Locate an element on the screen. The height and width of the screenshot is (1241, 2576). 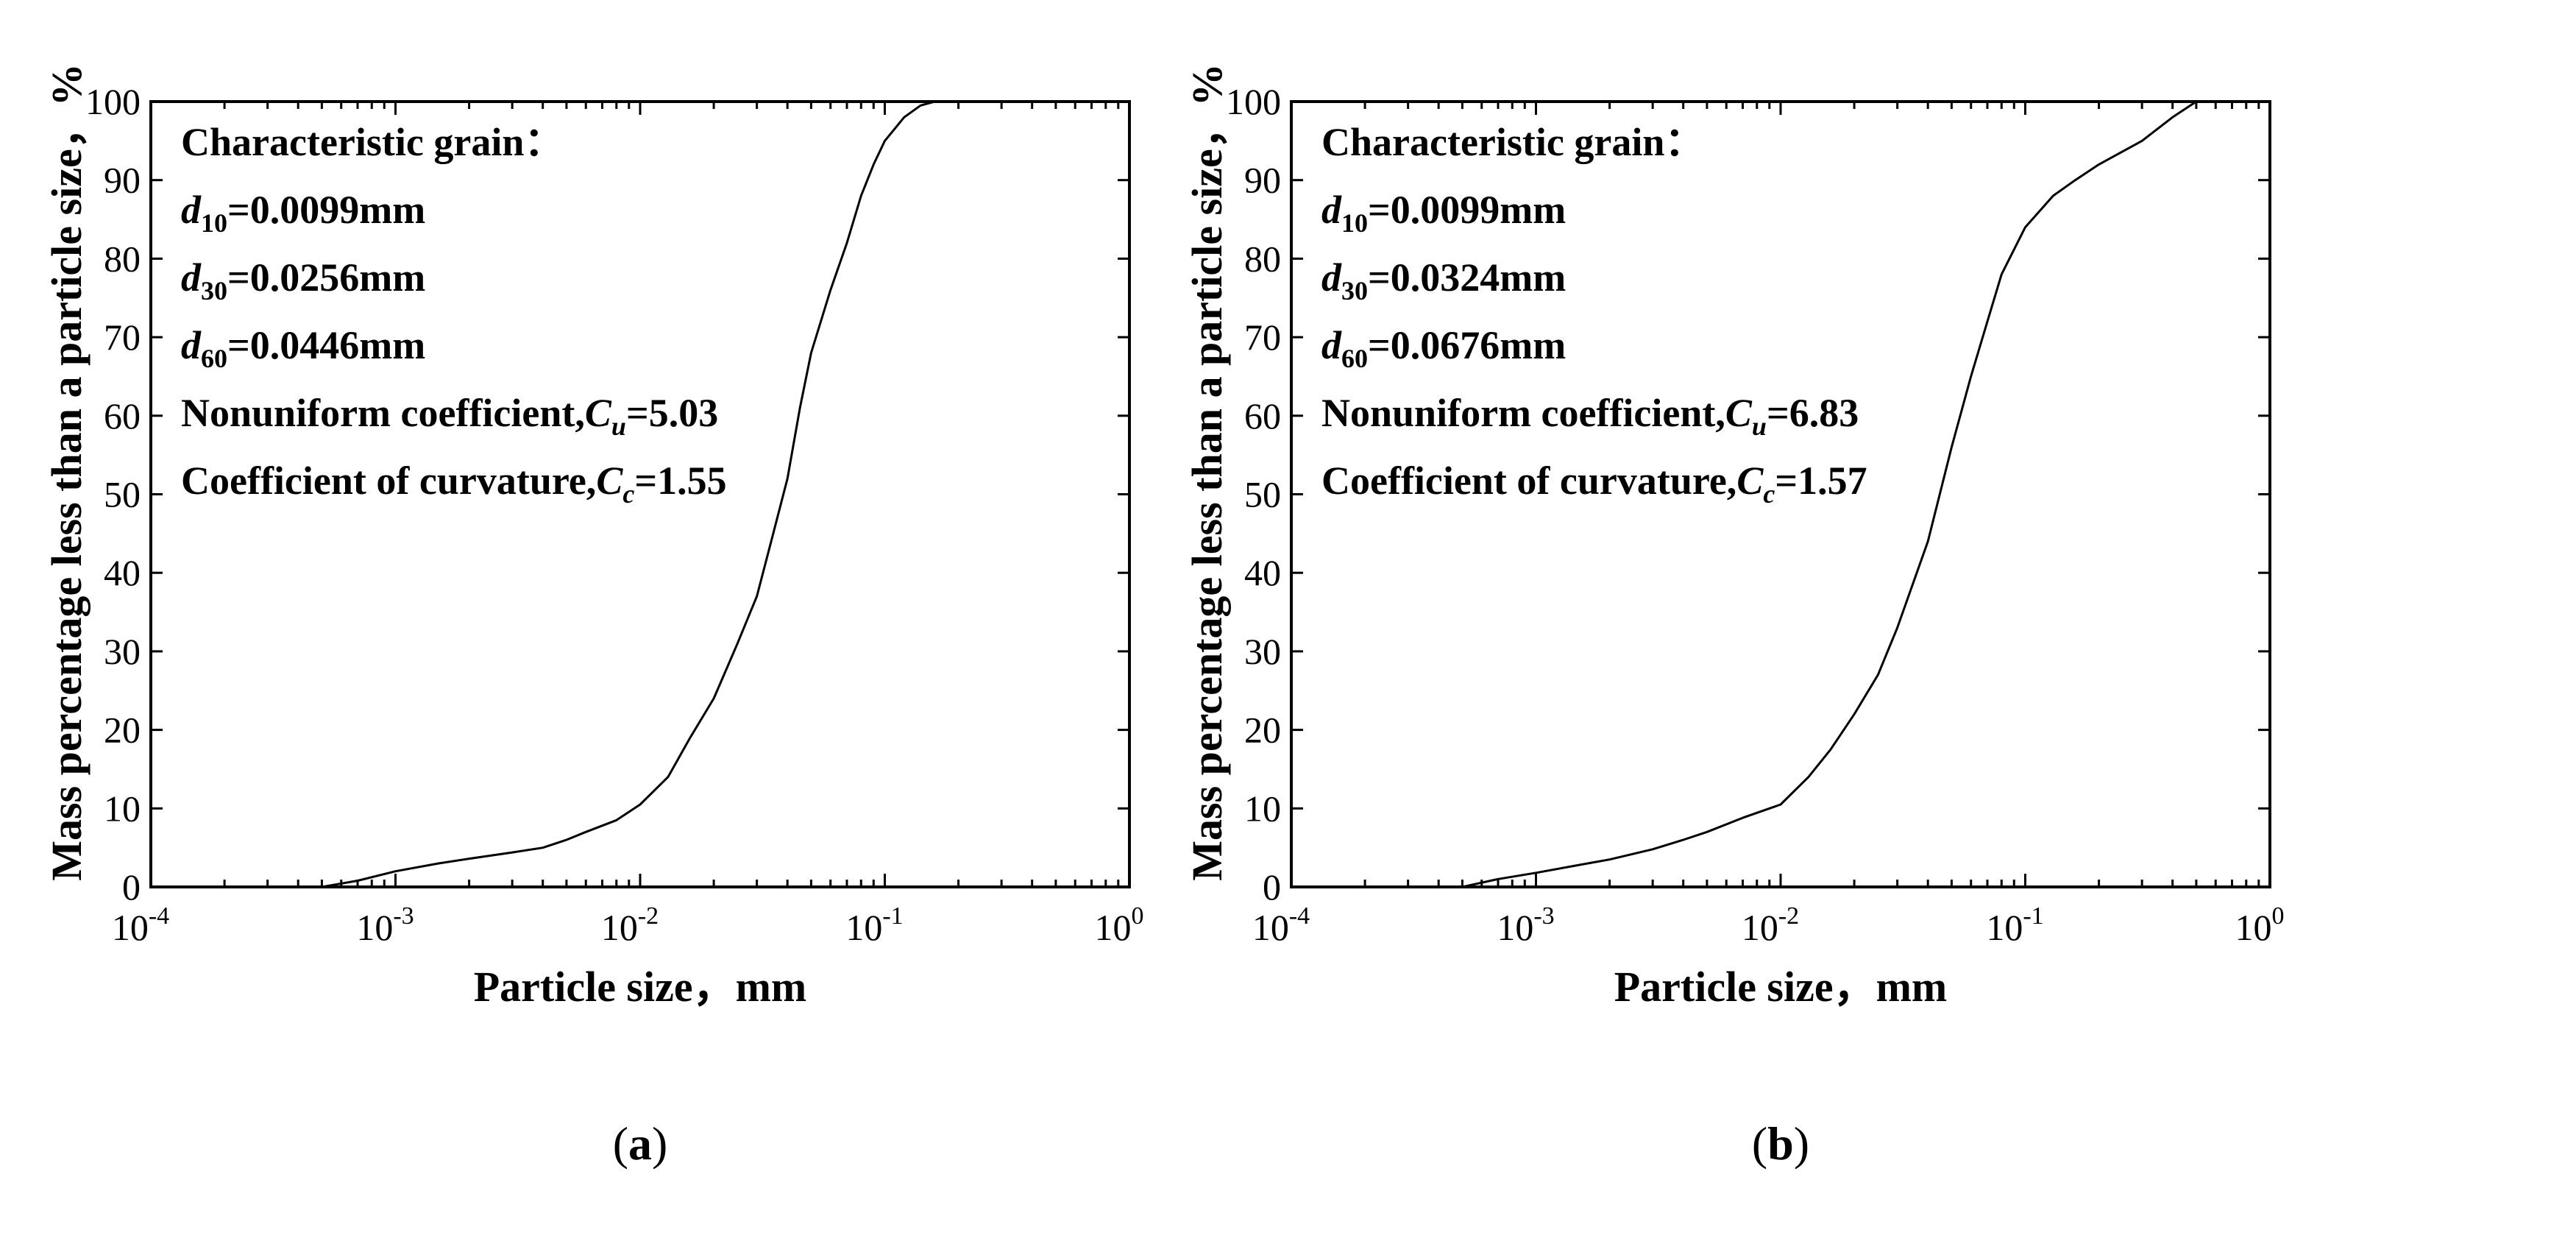
caption-open: ( is located at coordinates (1759, 1143).